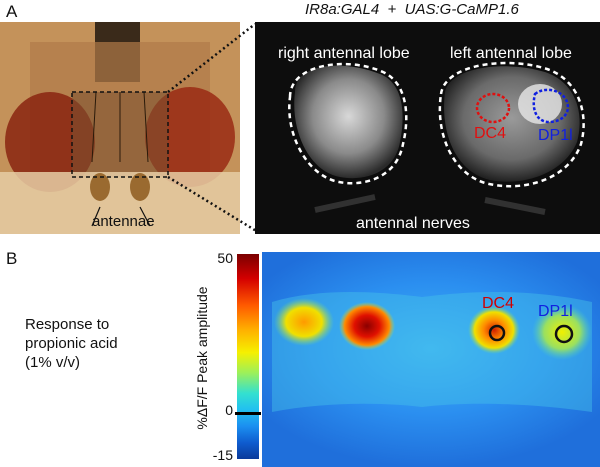  Describe the element at coordinates (432, 352) in the screenshot. I see `heatmap-illustration` at that location.